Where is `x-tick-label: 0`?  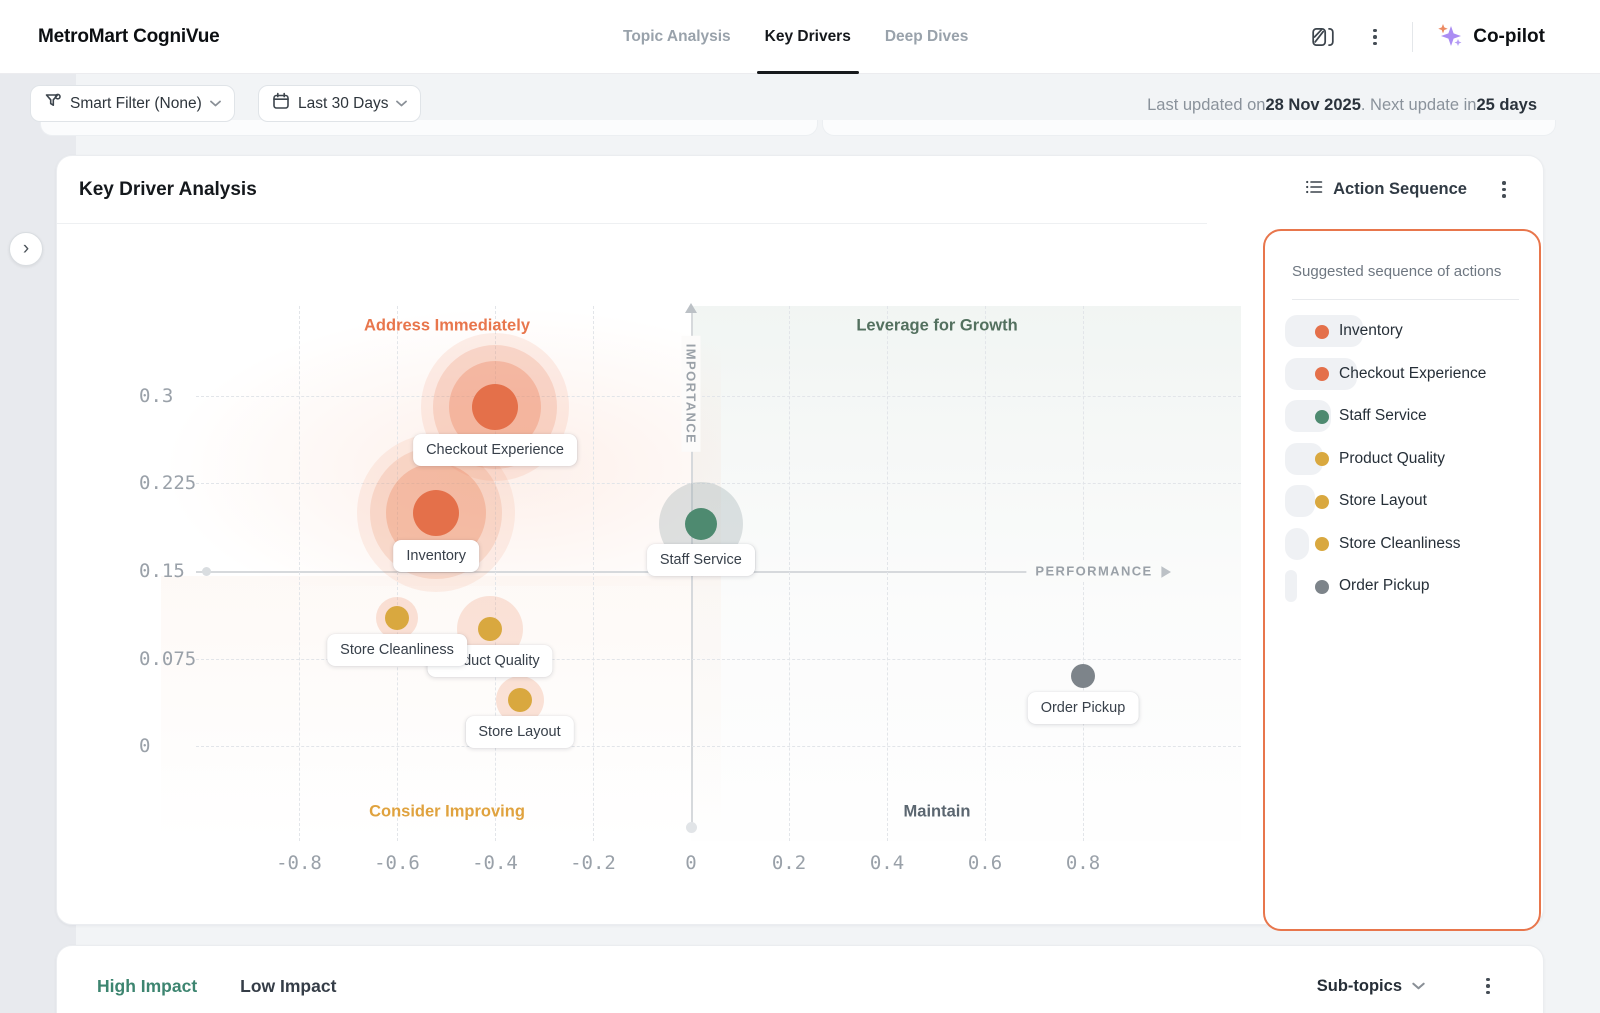 x-tick-label: 0 is located at coordinates (691, 863).